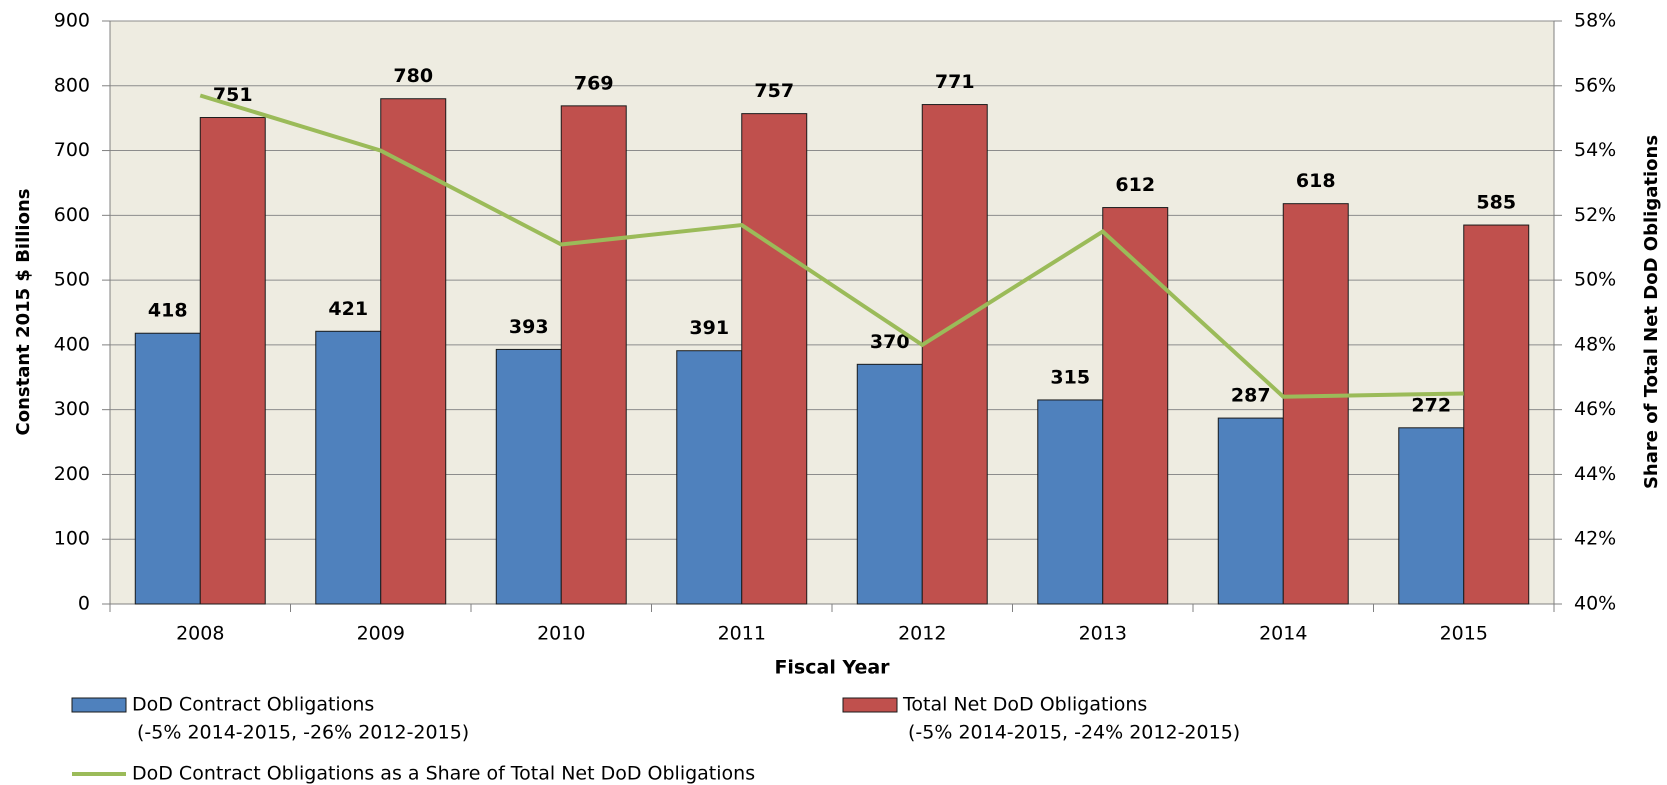  I want to click on y-axis-title: Constant 2015 $ Billions, so click(23, 312).